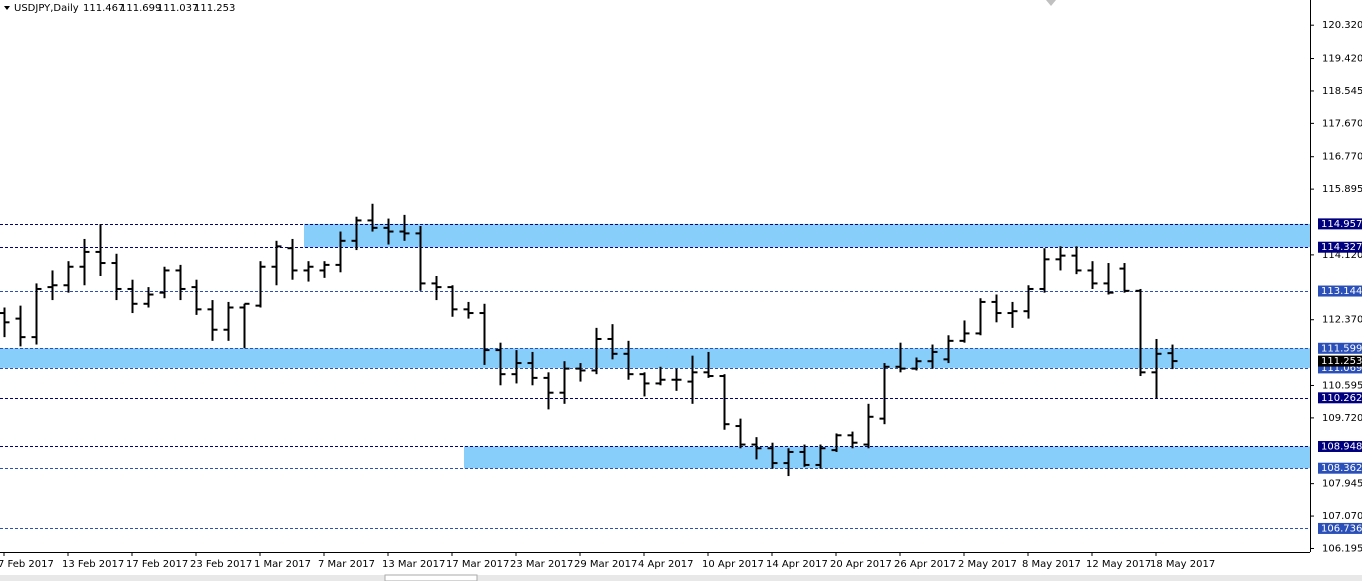 The image size is (1362, 581). I want to click on level-label: 114.957, so click(1341, 224).